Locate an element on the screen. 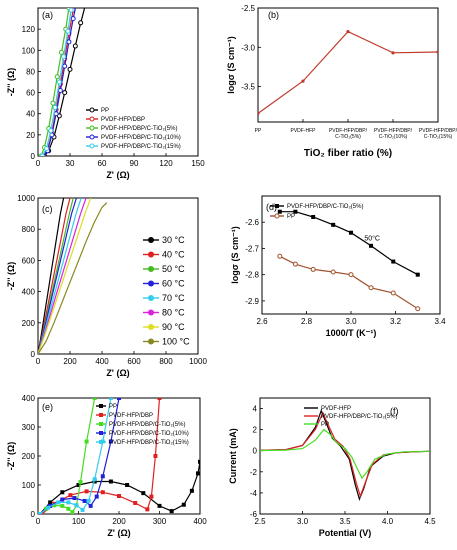  y-axis-label: logσ (S cm⁻¹) is located at coordinates (235, 254).